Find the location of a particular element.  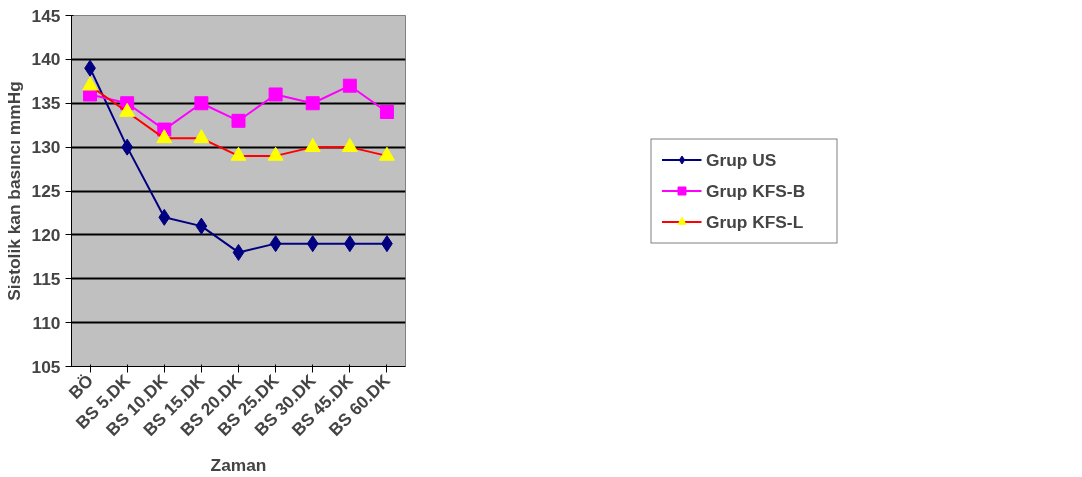

y-tick-label: 120 is located at coordinates (46, 234).